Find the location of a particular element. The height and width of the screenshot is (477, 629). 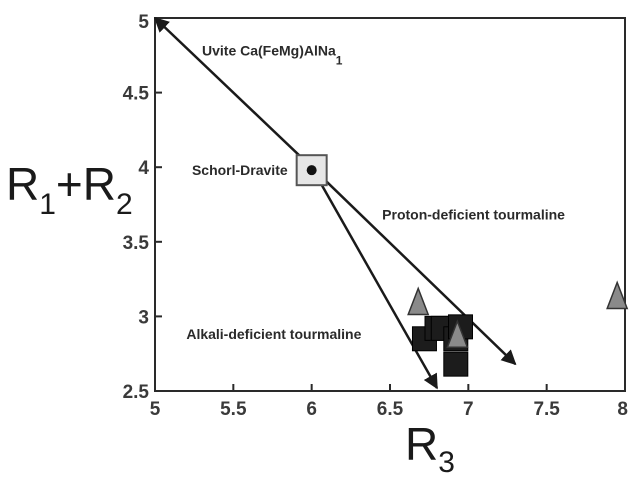

y-tick-label: 4.5 is located at coordinates (136, 94).